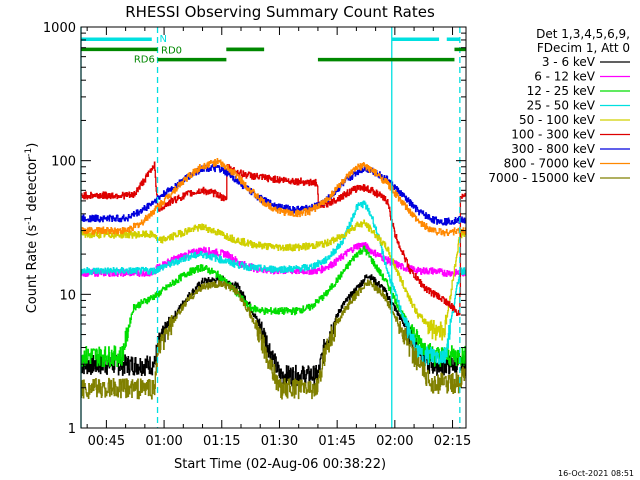  I want to click on legend-label-6: 100 - 300 keV, so click(553, 135).